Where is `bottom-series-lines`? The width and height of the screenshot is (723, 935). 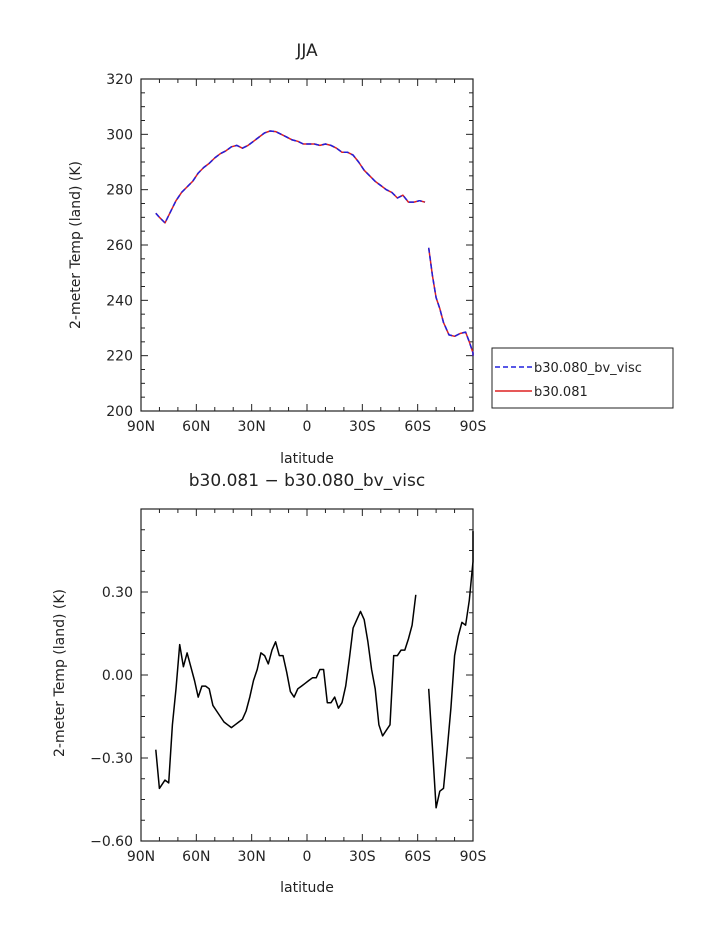 bottom-series-lines is located at coordinates (314, 670).